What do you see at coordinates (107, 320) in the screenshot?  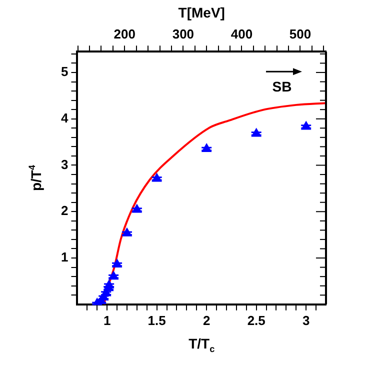 I see `x-tick-label: 1` at bounding box center [107, 320].